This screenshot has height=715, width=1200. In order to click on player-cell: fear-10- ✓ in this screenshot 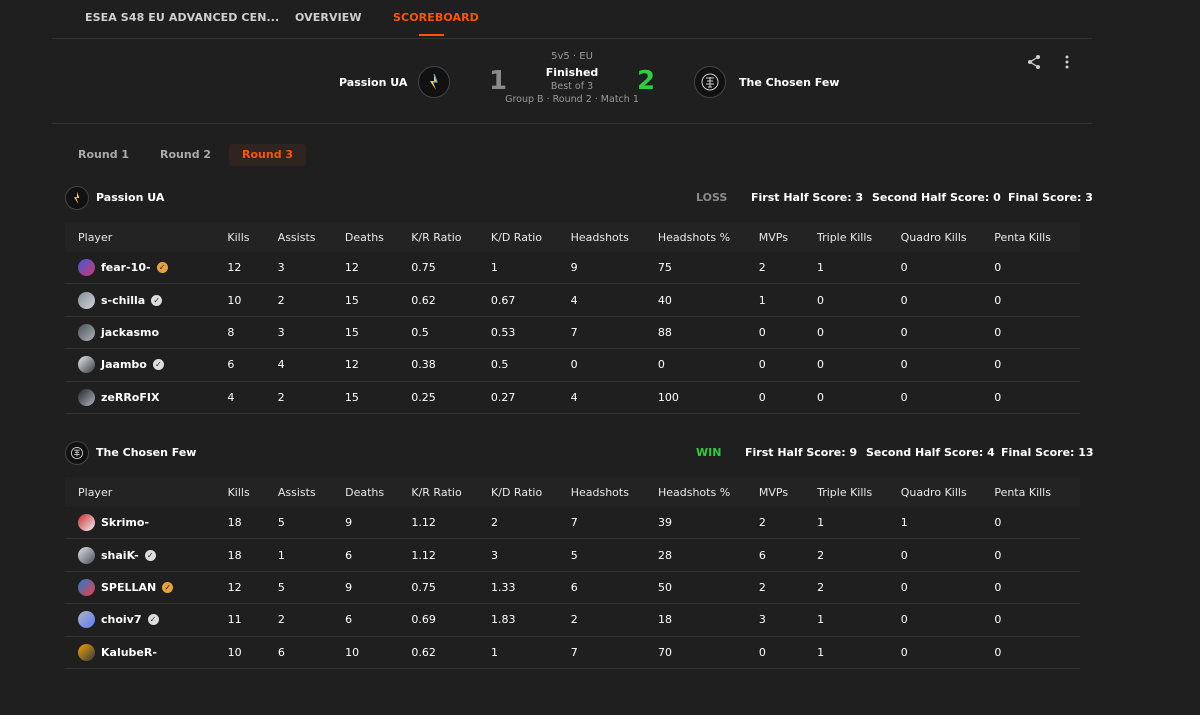, I will do `click(146, 268)`.